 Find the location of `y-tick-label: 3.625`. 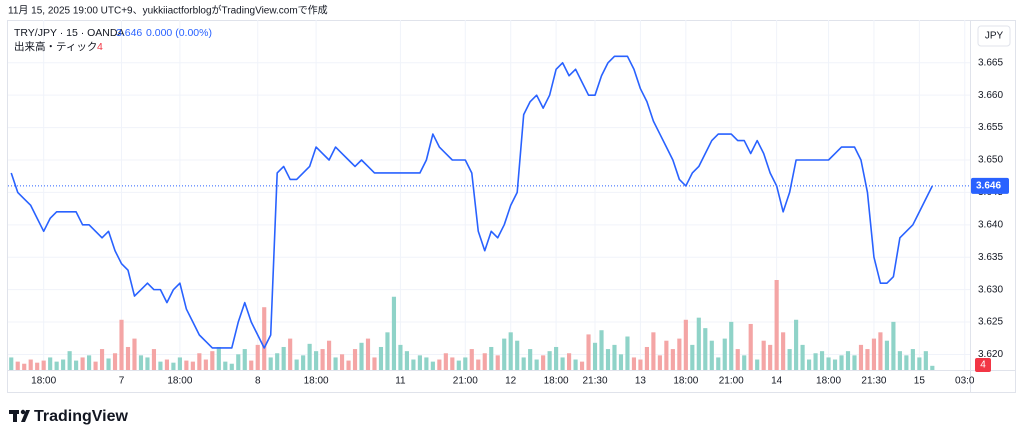

y-tick-label: 3.625 is located at coordinates (990, 322).